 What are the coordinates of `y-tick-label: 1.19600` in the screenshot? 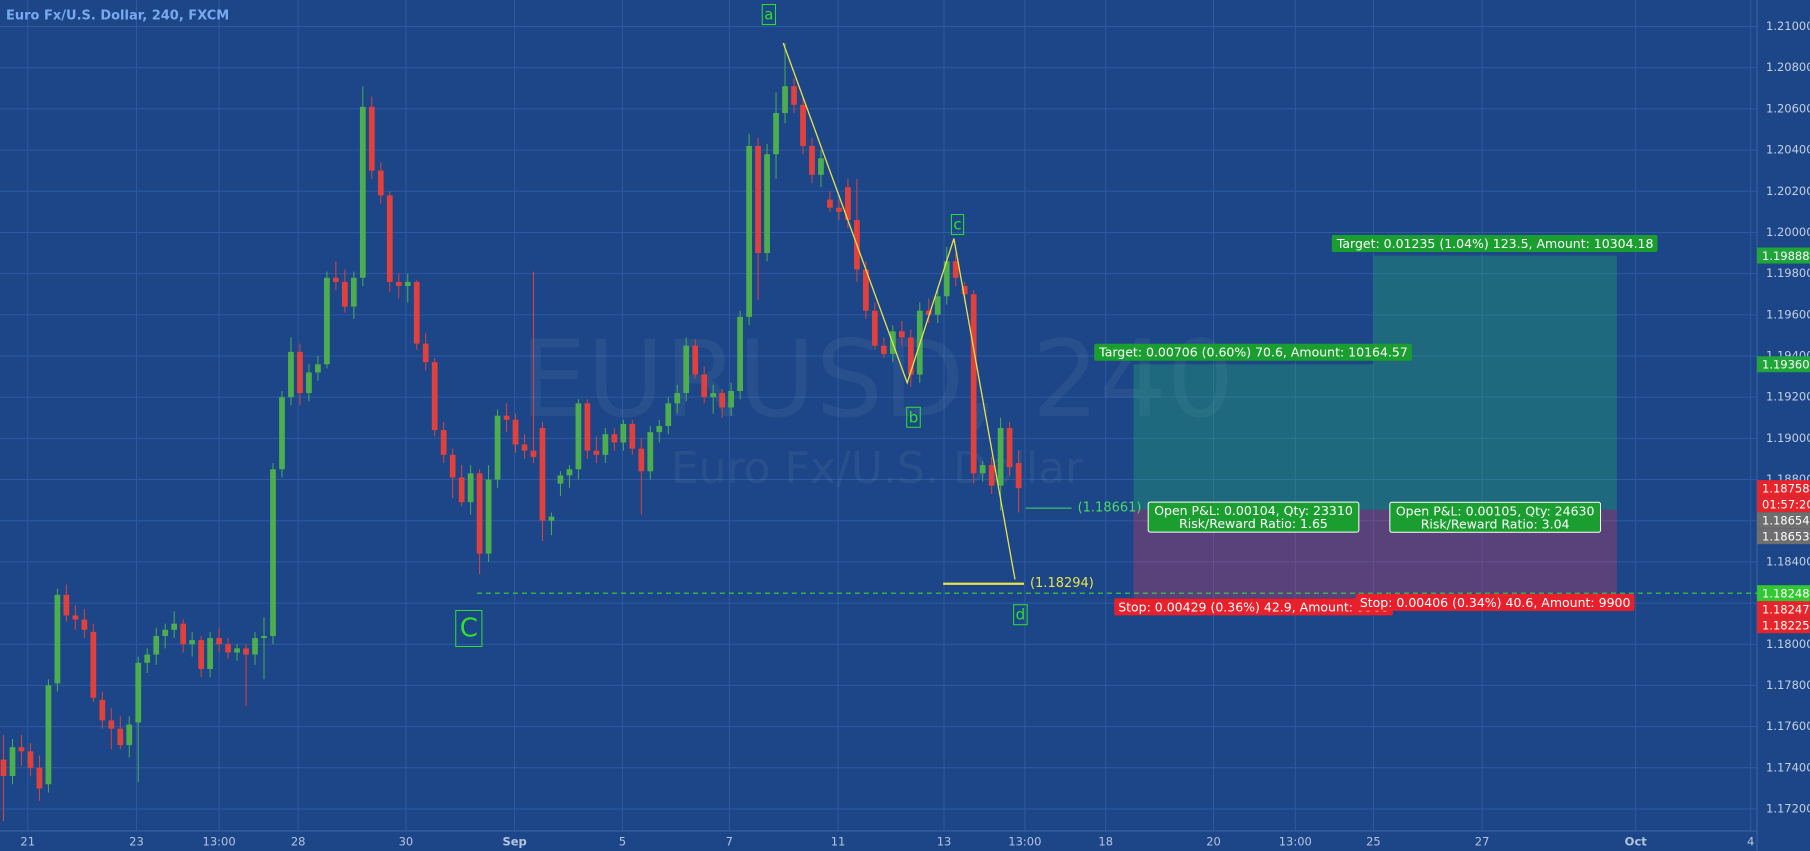 It's located at (1788, 314).